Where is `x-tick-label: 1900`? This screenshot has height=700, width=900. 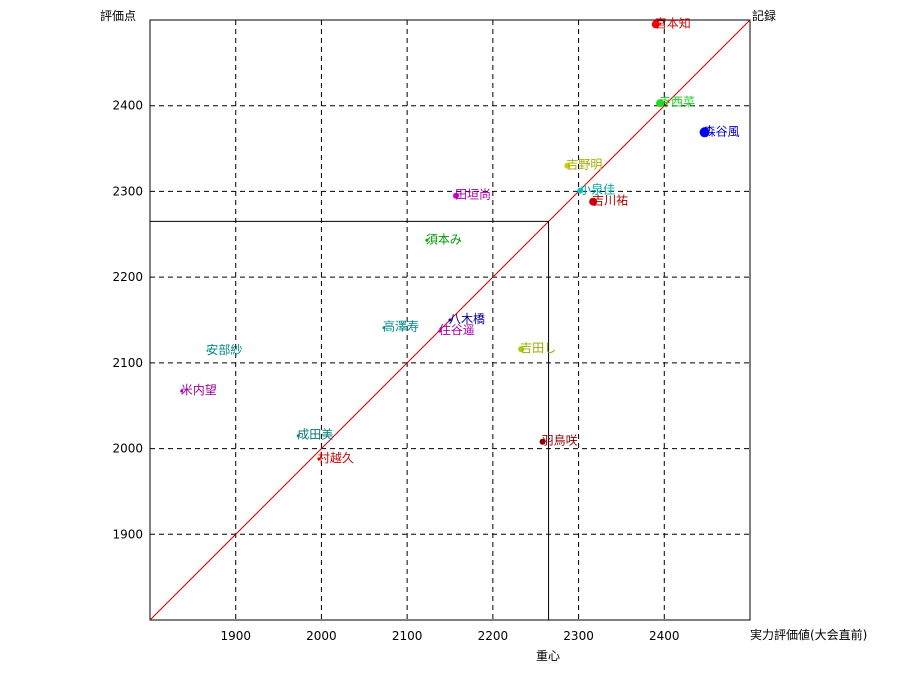
x-tick-label: 1900 is located at coordinates (235, 636).